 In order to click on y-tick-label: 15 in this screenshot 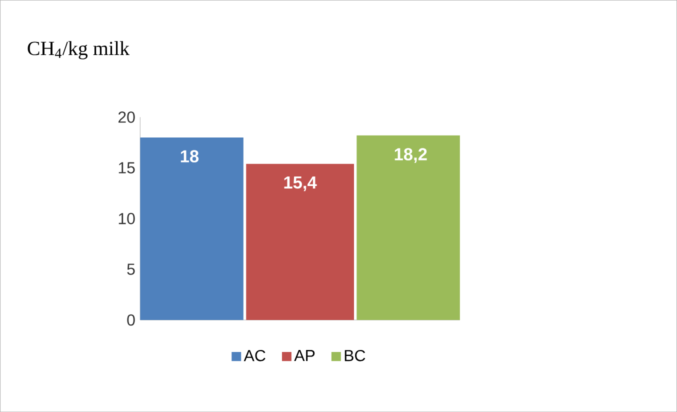, I will do `click(126, 168)`.